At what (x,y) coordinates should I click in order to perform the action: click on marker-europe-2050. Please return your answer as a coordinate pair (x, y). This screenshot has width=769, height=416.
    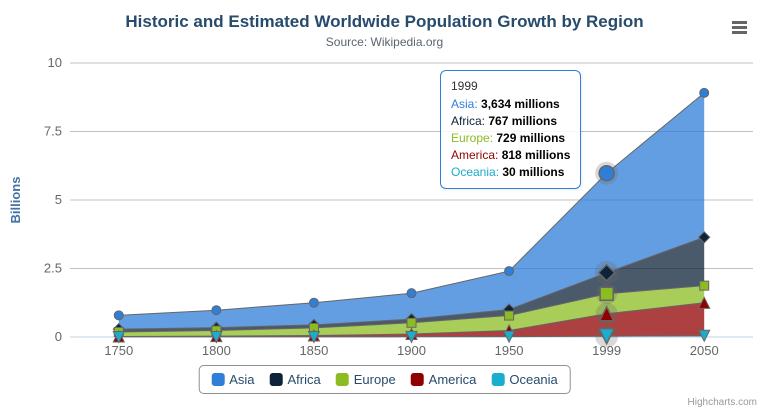
    Looking at the image, I should click on (704, 285).